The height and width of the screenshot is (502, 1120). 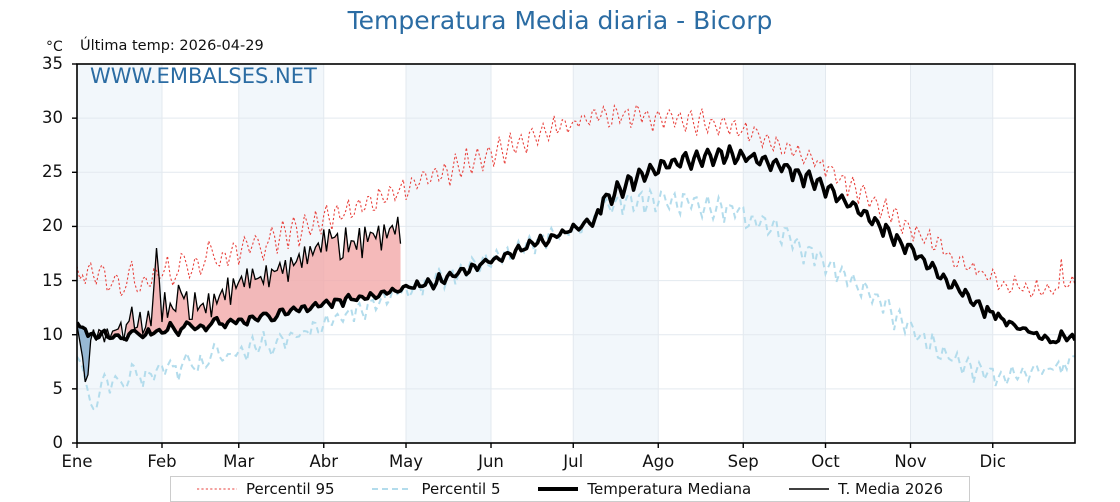 What do you see at coordinates (239, 299) in the screenshot?
I see `series-line-t-media-2026` at bounding box center [239, 299].